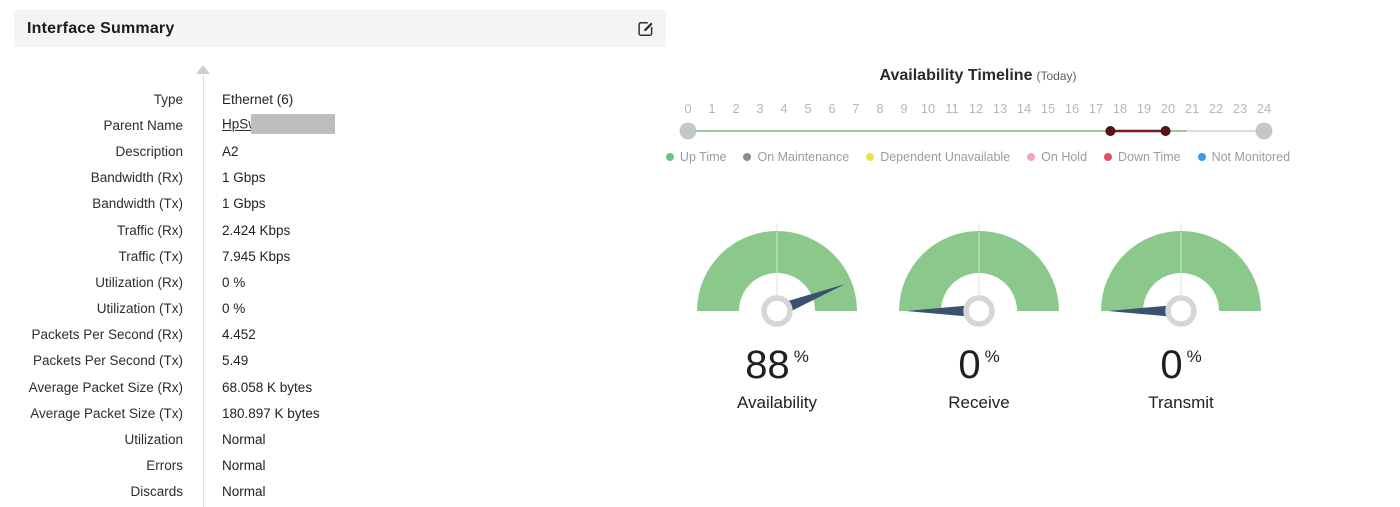 The width and height of the screenshot is (1400, 507). Describe the element at coordinates (151, 256) in the screenshot. I see `field-label: Traffic (Tx)` at that location.